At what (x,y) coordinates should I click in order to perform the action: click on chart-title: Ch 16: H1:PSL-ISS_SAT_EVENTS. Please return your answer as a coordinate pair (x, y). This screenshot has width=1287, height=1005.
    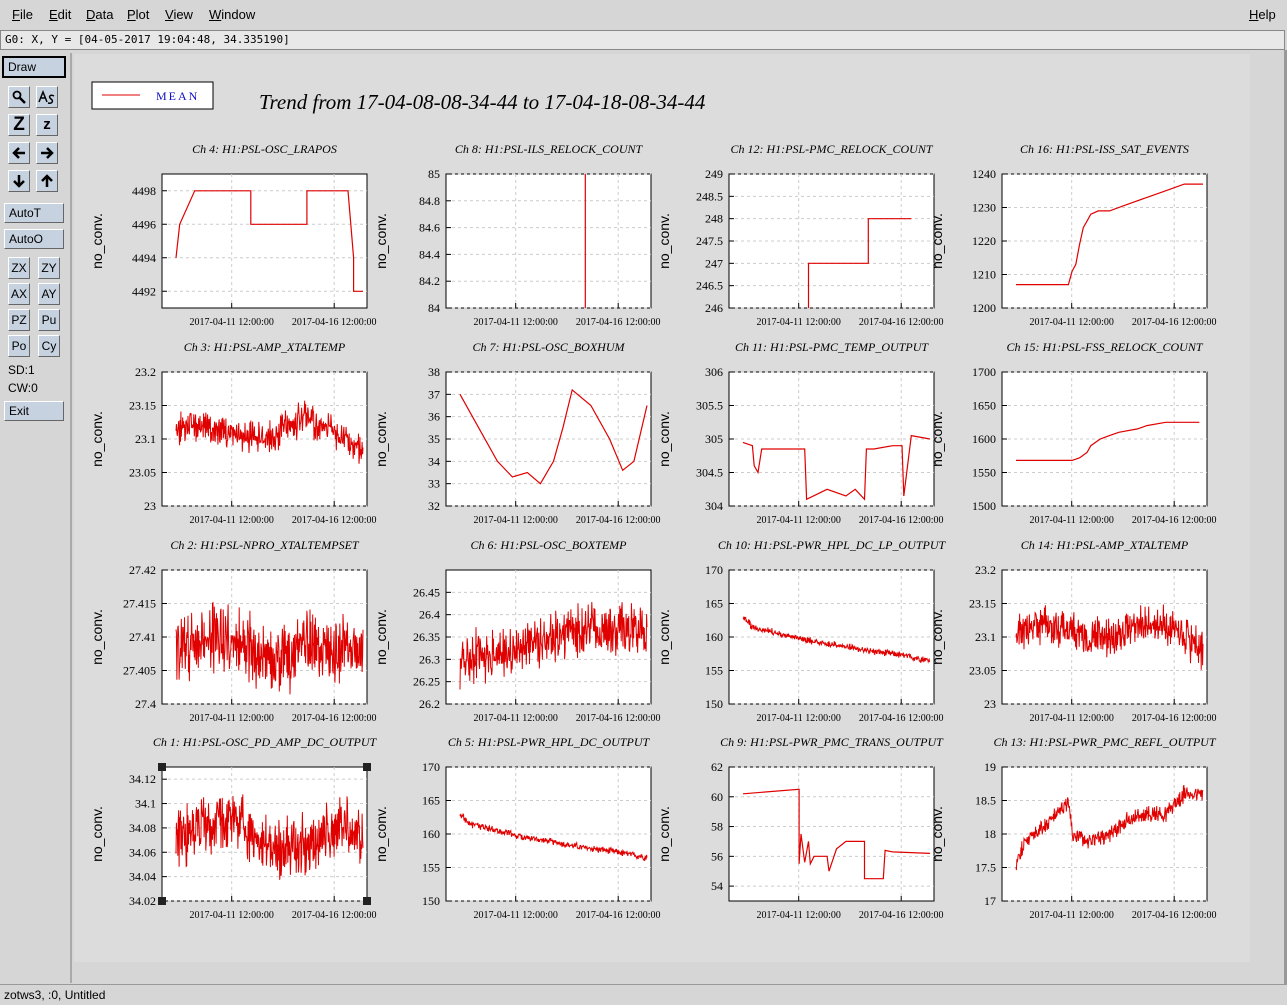
    Looking at the image, I should click on (1104, 149).